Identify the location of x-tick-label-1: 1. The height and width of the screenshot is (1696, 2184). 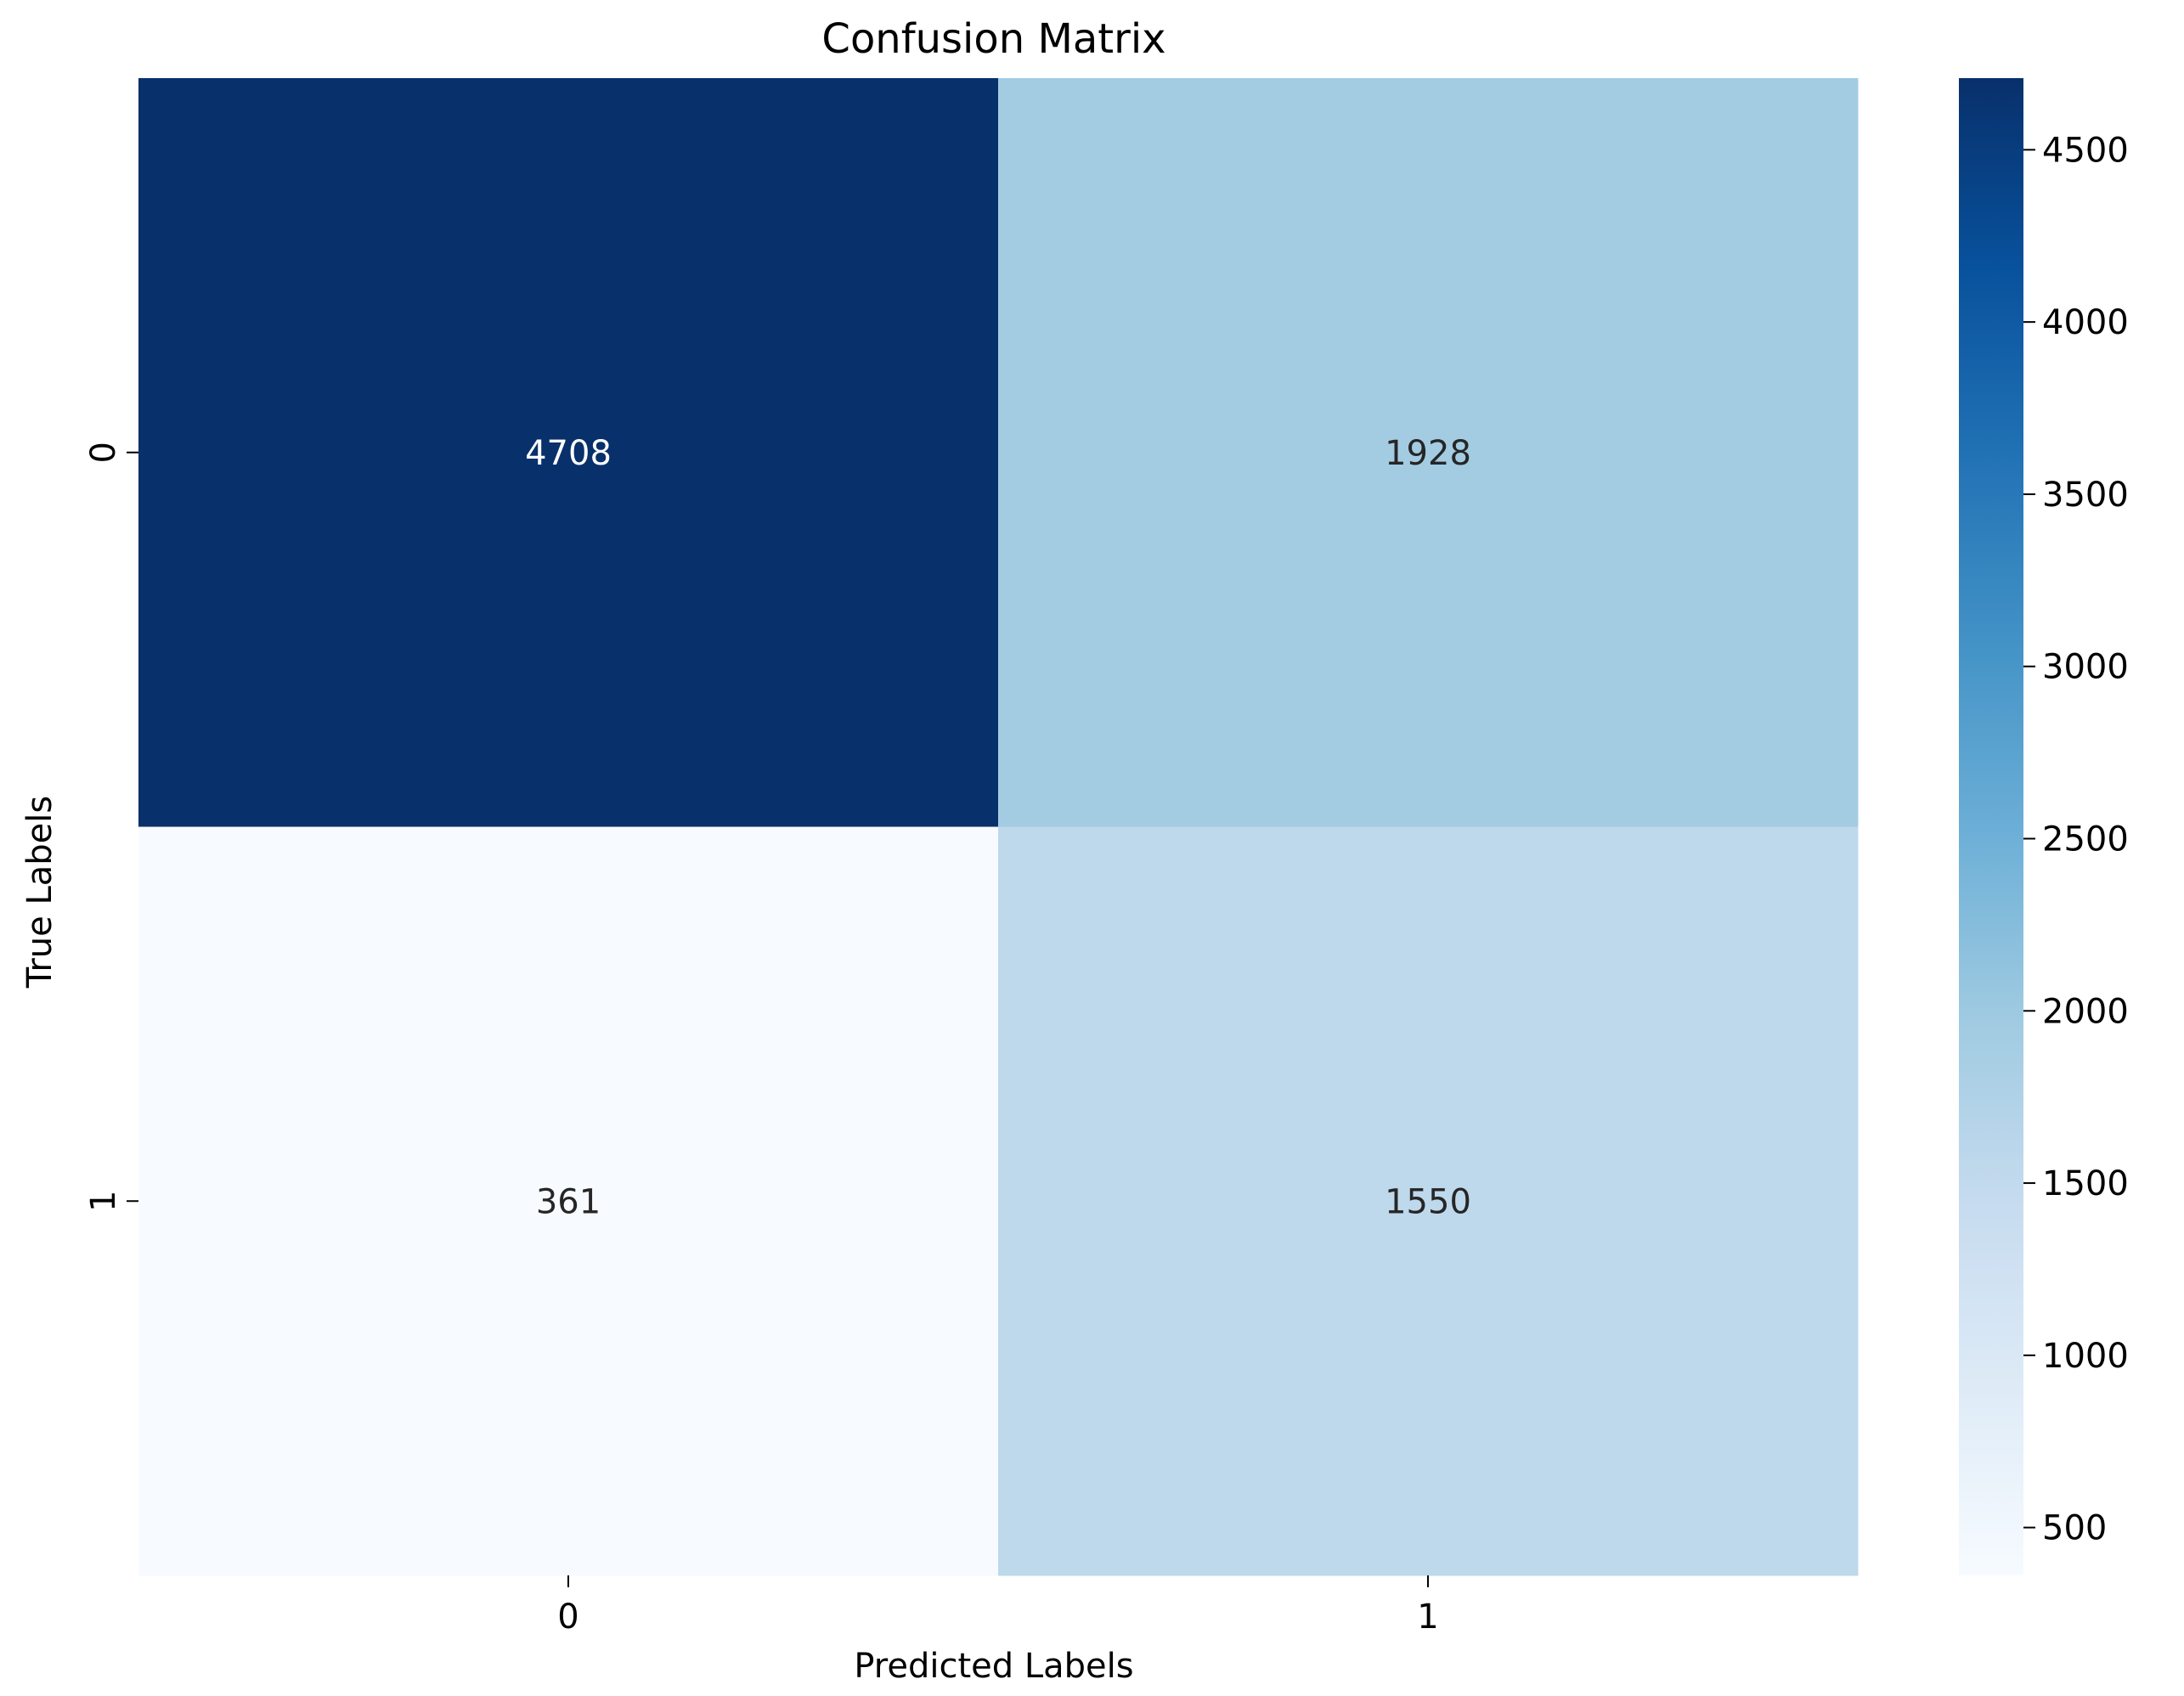
(1428, 1617).